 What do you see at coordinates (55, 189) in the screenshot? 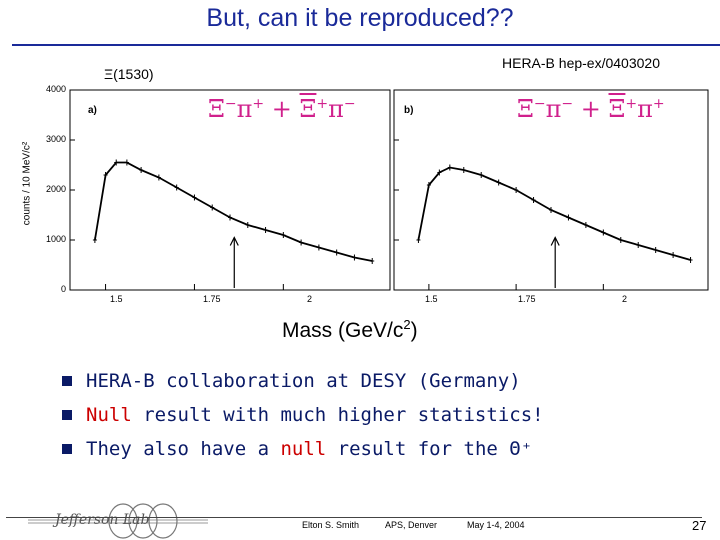
I see `y-tick-label: 2000` at bounding box center [55, 189].